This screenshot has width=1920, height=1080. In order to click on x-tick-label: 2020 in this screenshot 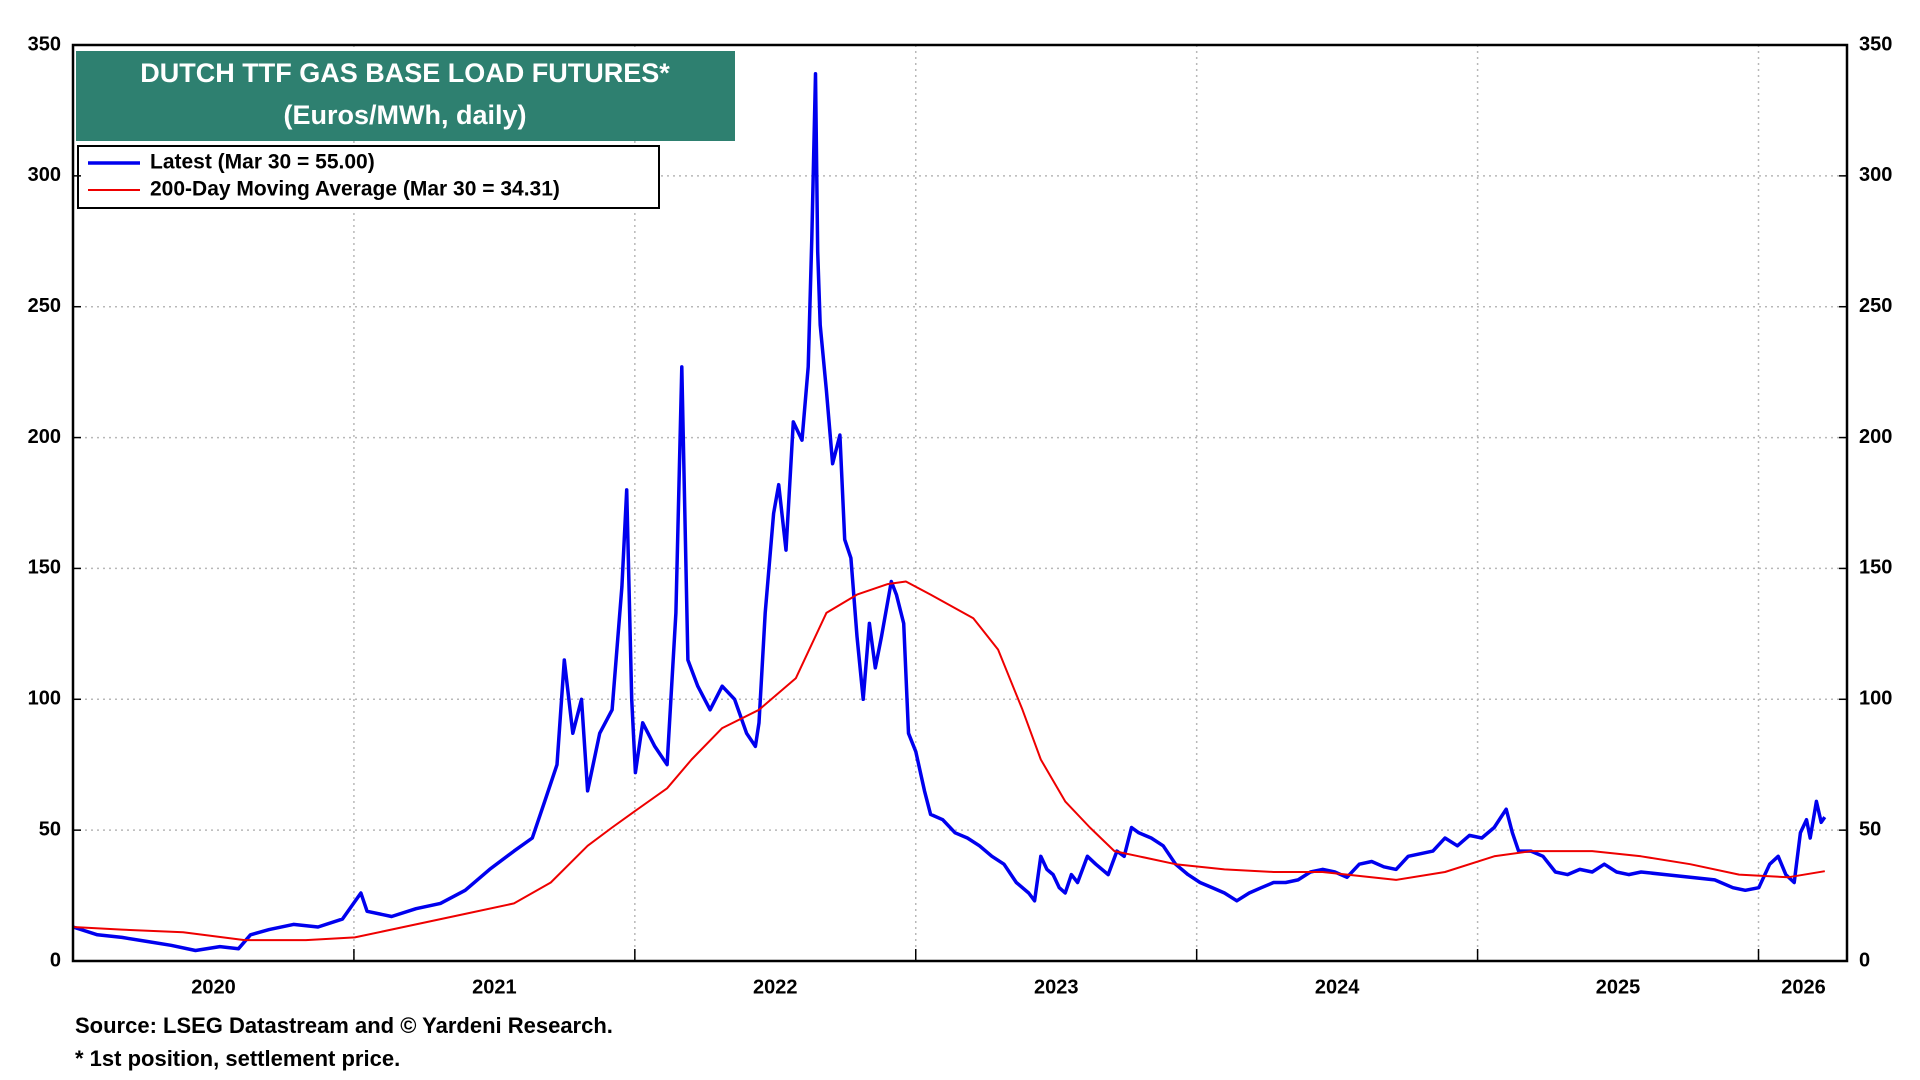, I will do `click(213, 987)`.